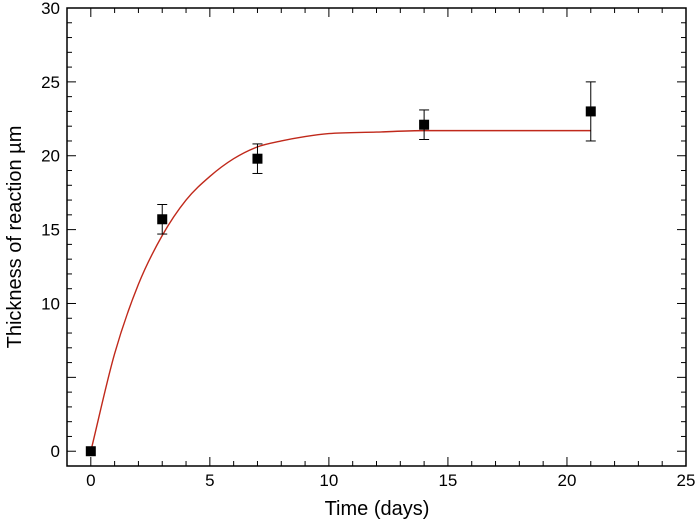 The height and width of the screenshot is (526, 700). What do you see at coordinates (447, 480) in the screenshot?
I see `x-tick-label: 15` at bounding box center [447, 480].